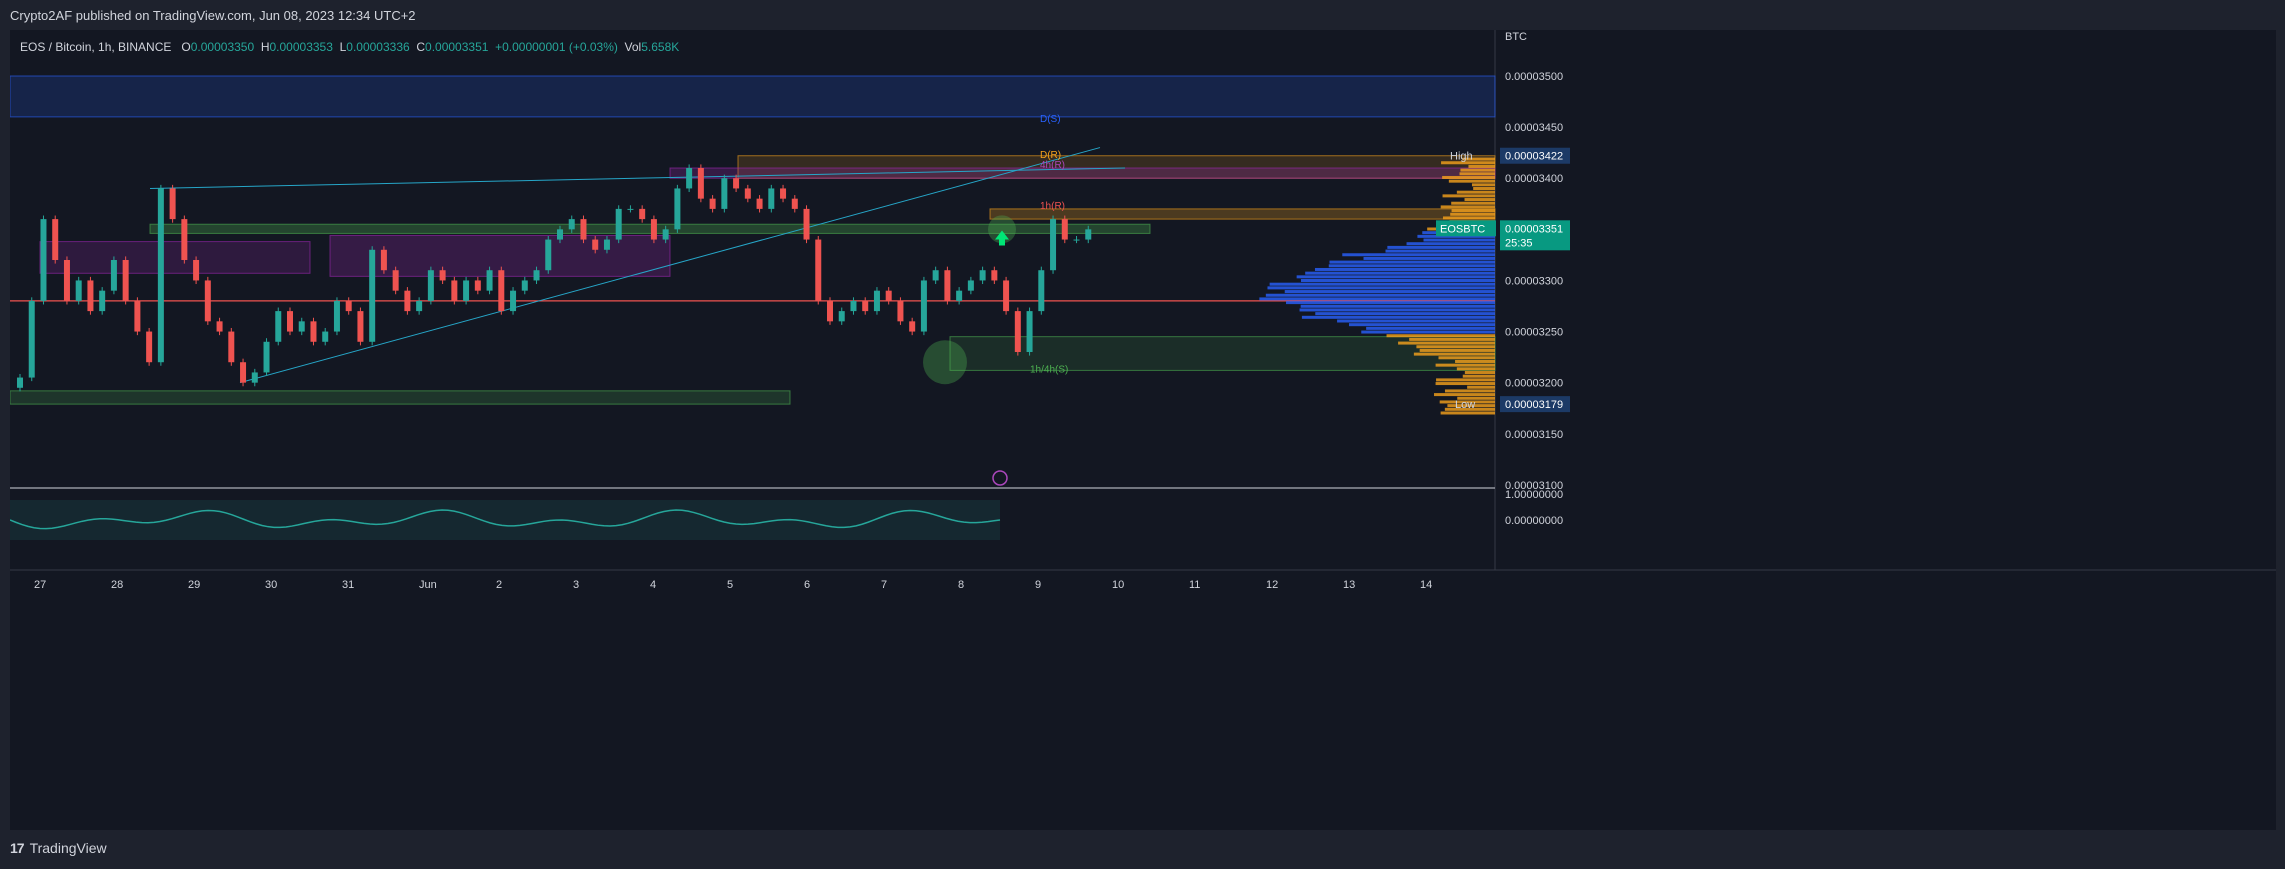 This screenshot has height=869, width=2285. Describe the element at coordinates (1052, 206) in the screenshot. I see `label-1h-resistance: 1h(R)` at that location.